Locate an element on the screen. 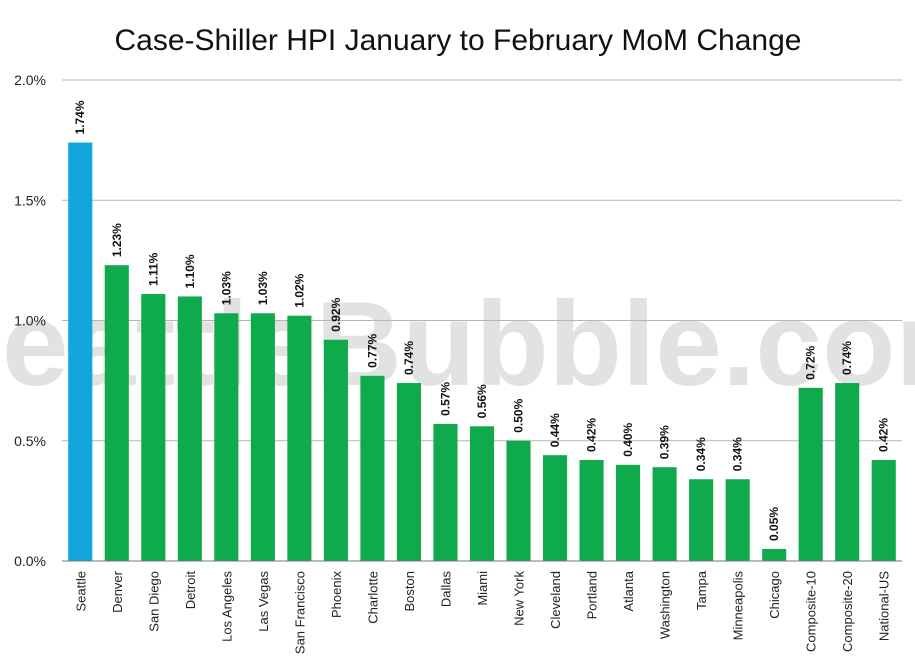 The width and height of the screenshot is (915, 666). x-tick-label: Los Angeles is located at coordinates (226, 606).